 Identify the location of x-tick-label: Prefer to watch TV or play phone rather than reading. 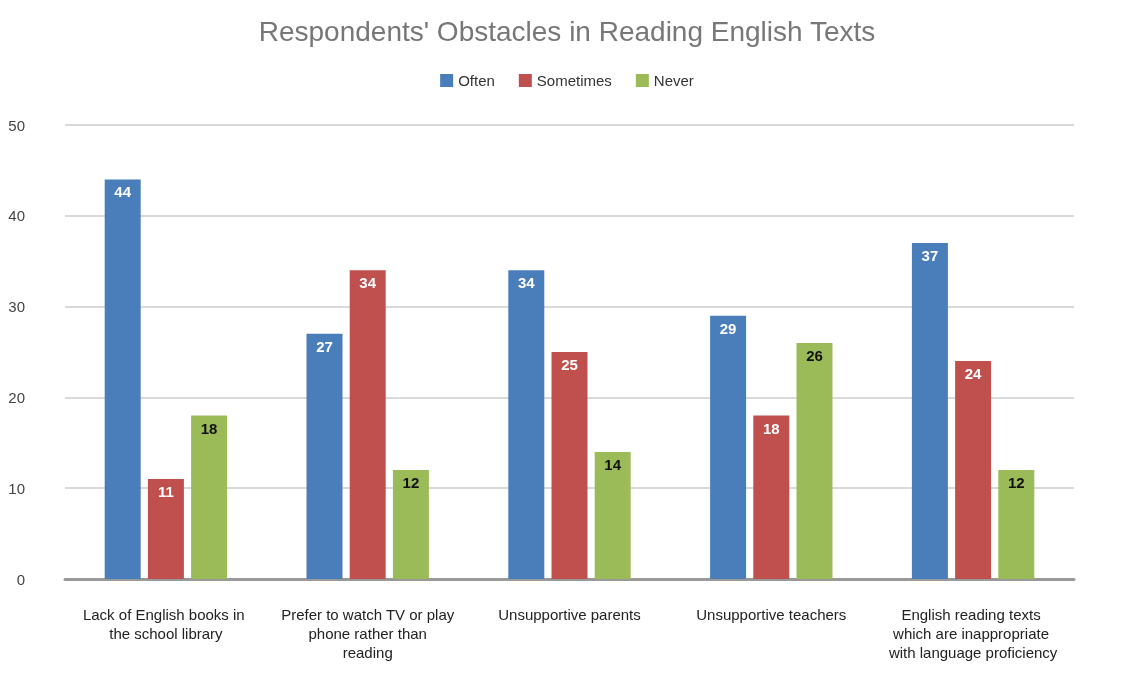
(368, 633).